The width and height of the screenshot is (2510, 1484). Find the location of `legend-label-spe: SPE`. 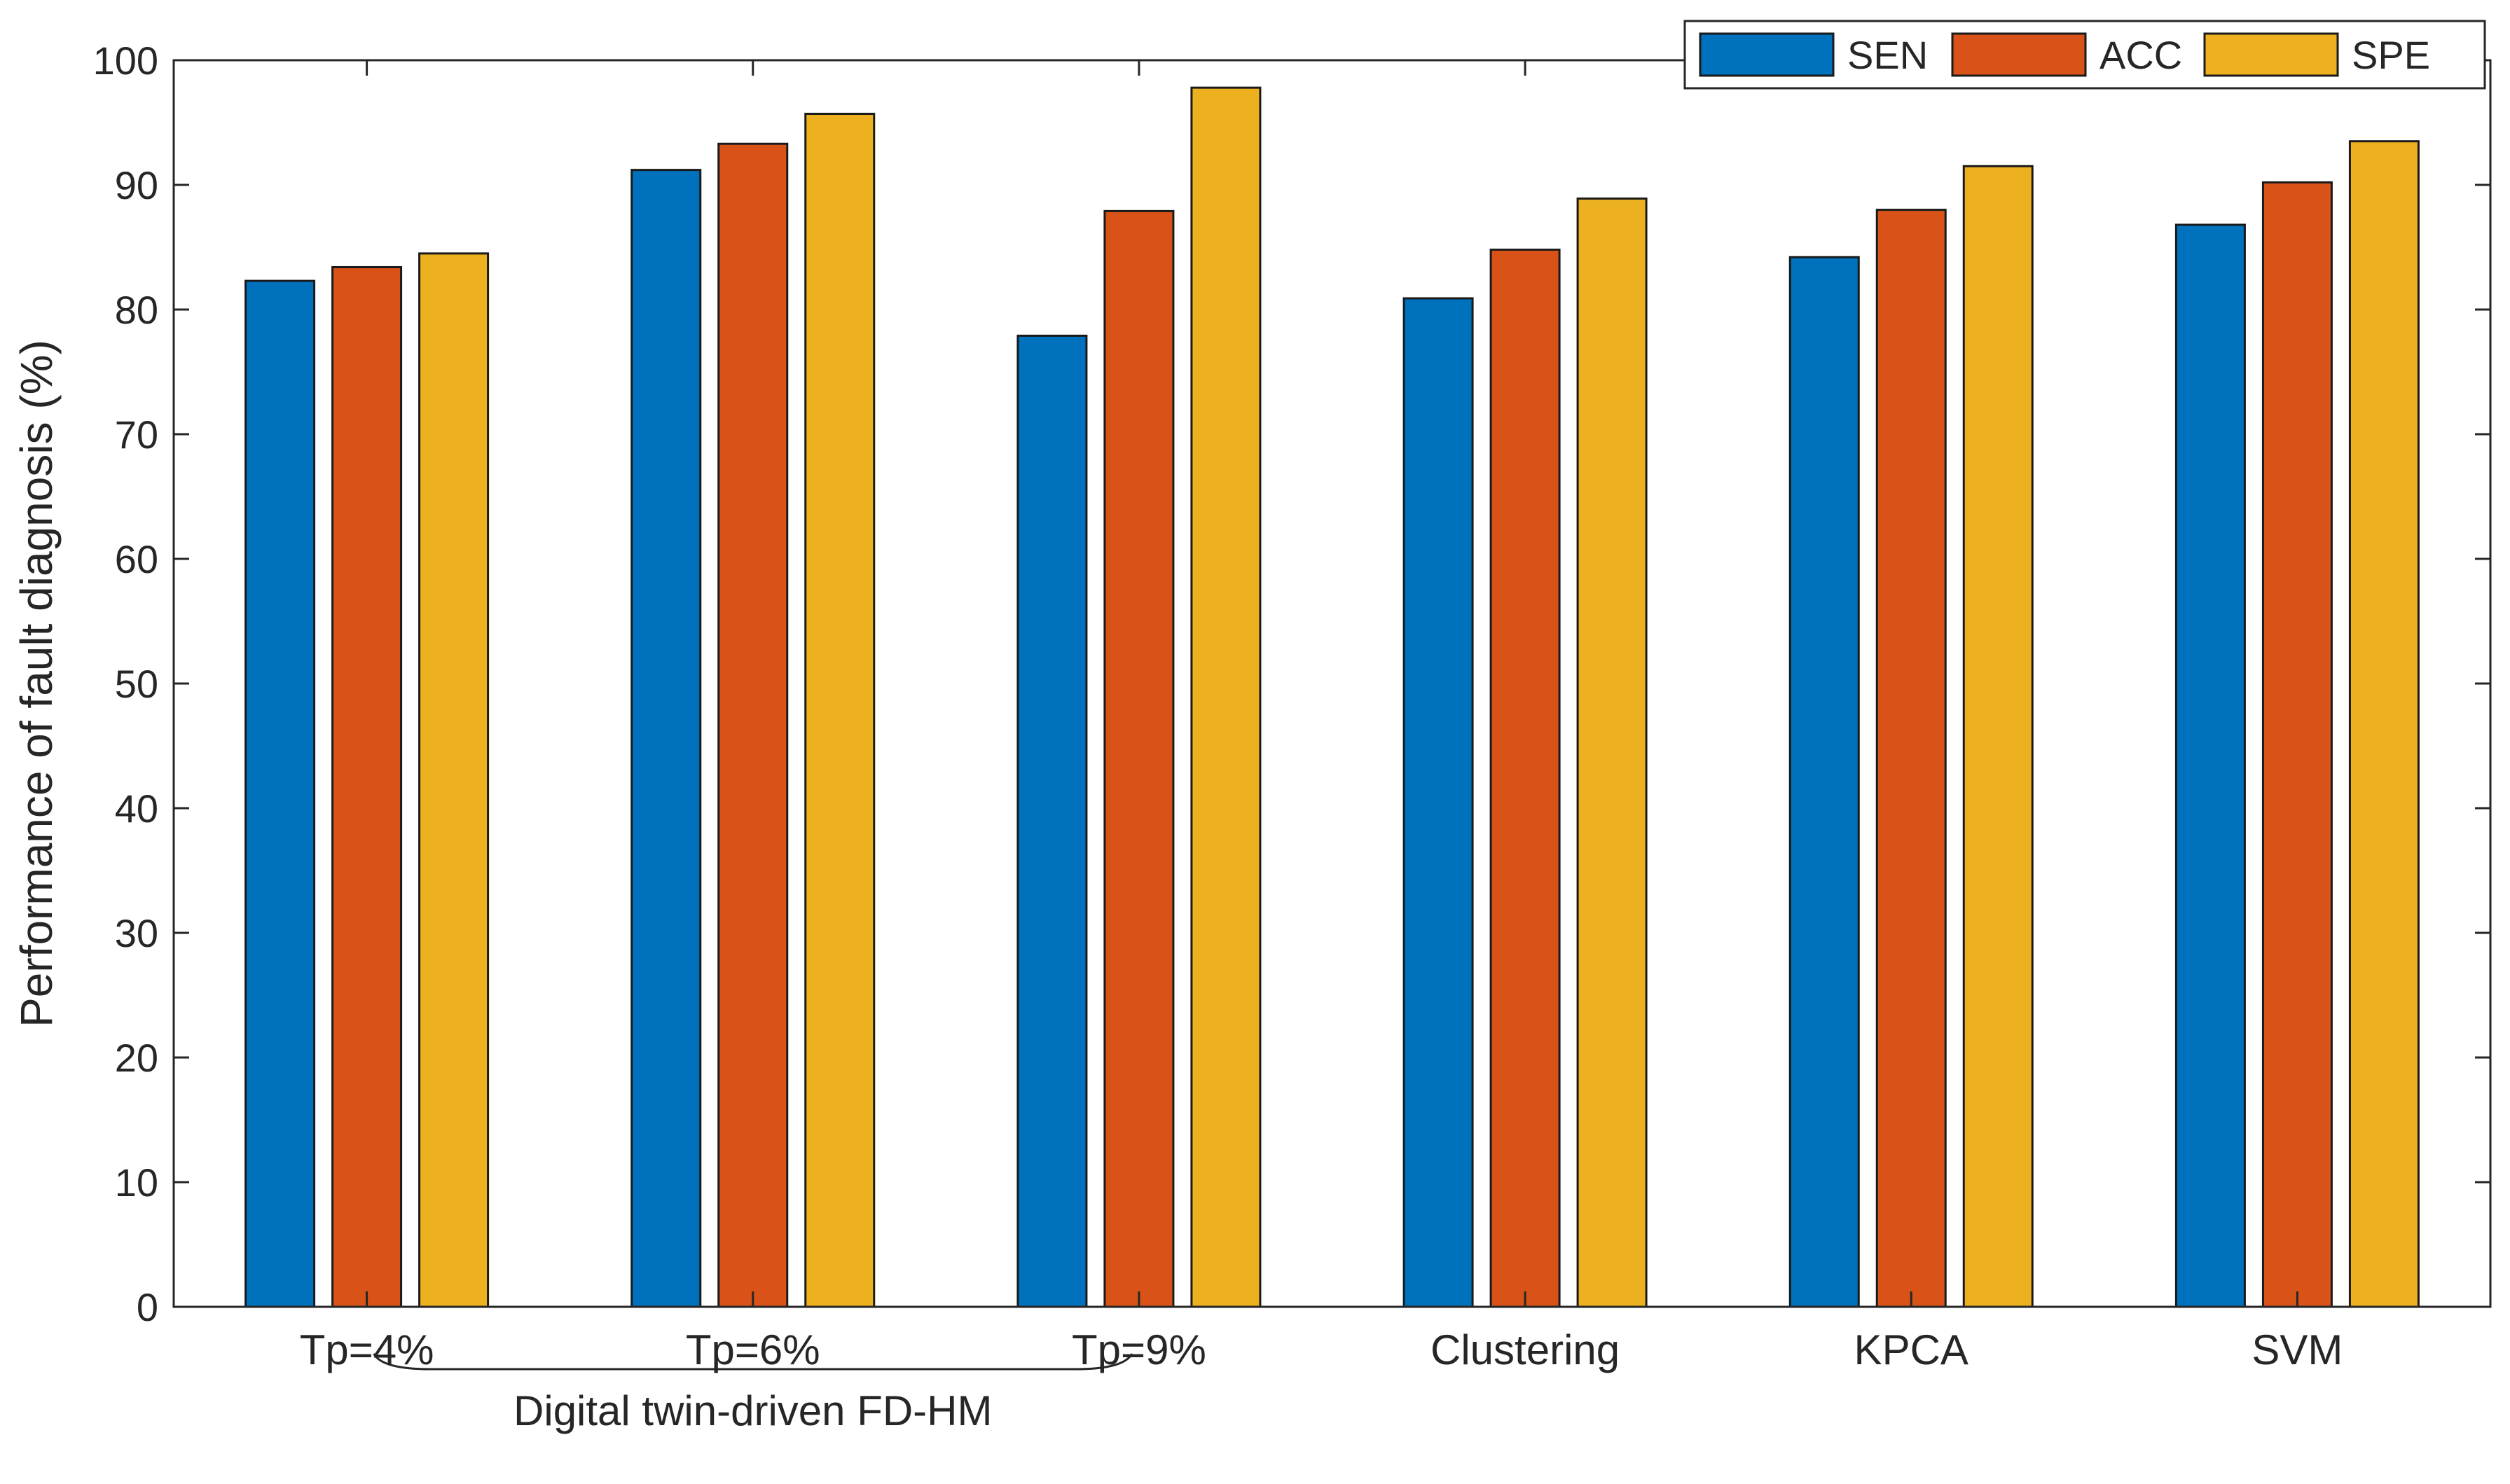

legend-label-spe: SPE is located at coordinates (2391, 55).